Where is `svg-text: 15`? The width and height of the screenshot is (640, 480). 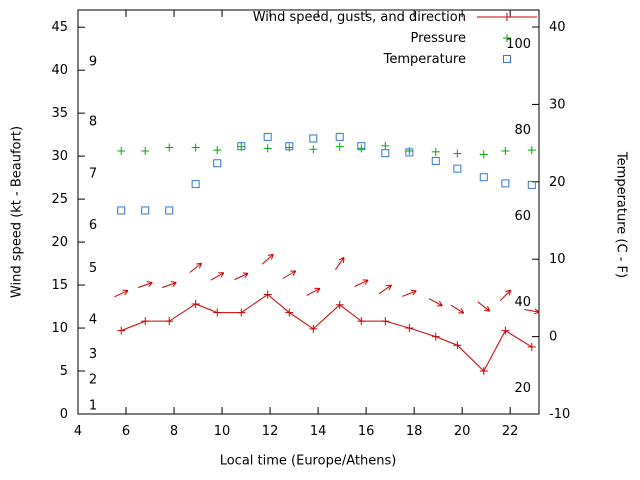 svg-text: 15 is located at coordinates (59, 285).